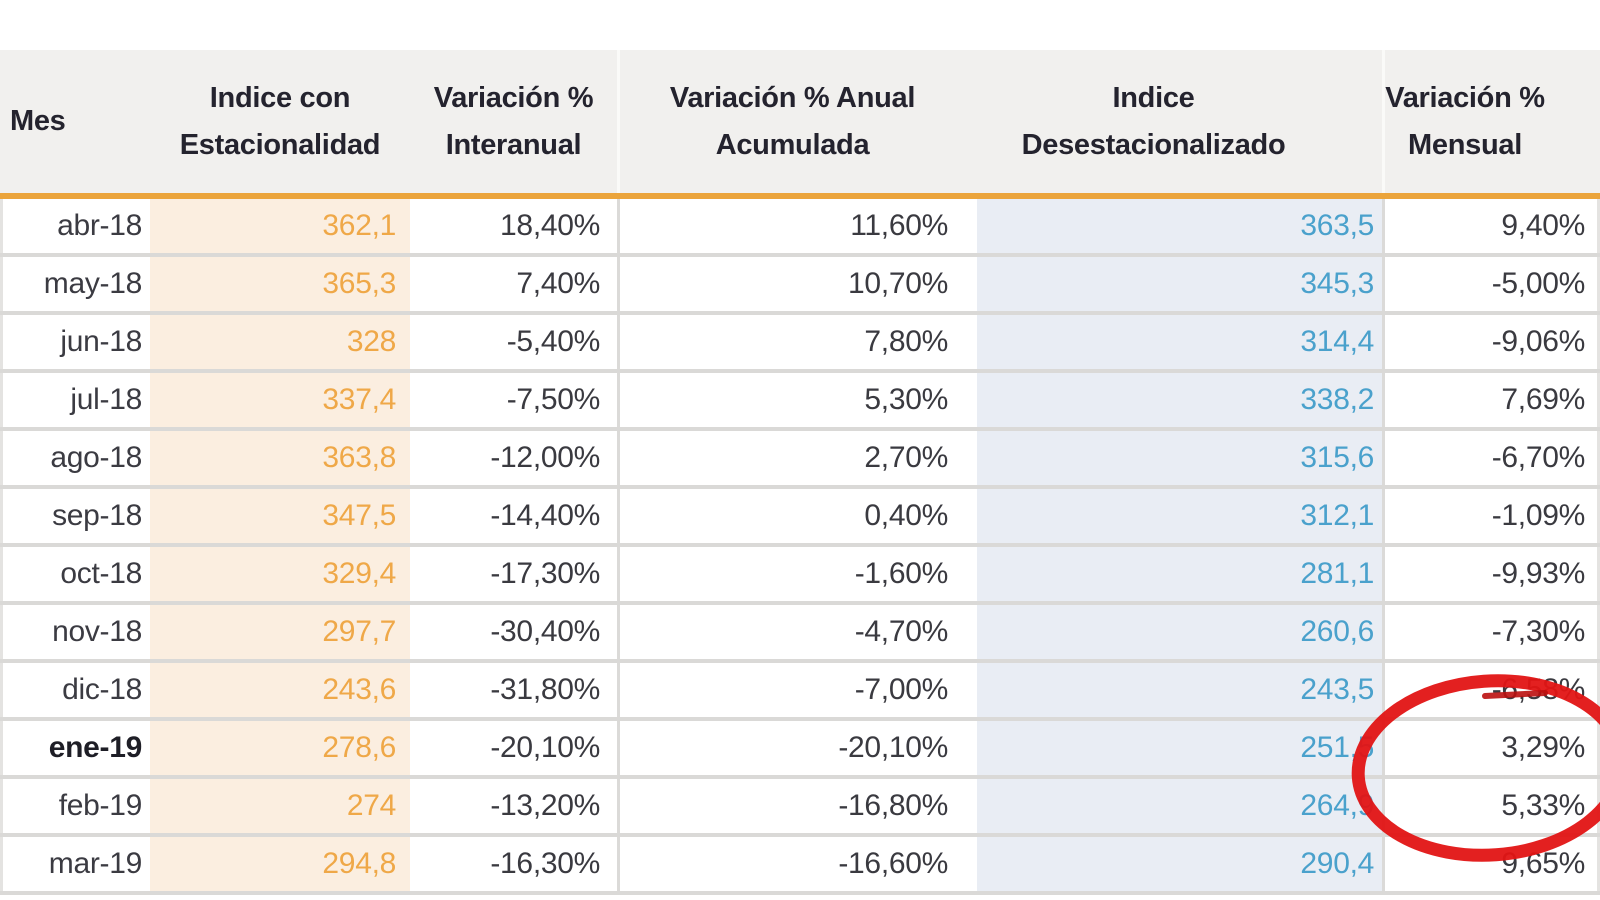 The width and height of the screenshot is (1600, 900). I want to click on cell-mes: abr-18, so click(75, 226).